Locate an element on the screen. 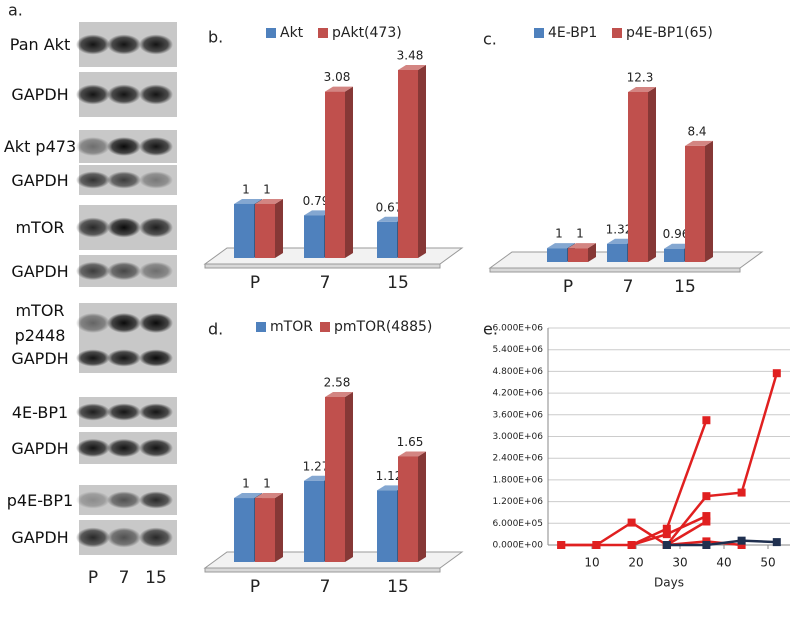 This screenshot has width=800, height=622. x-axis-label: Days is located at coordinates (669, 583).